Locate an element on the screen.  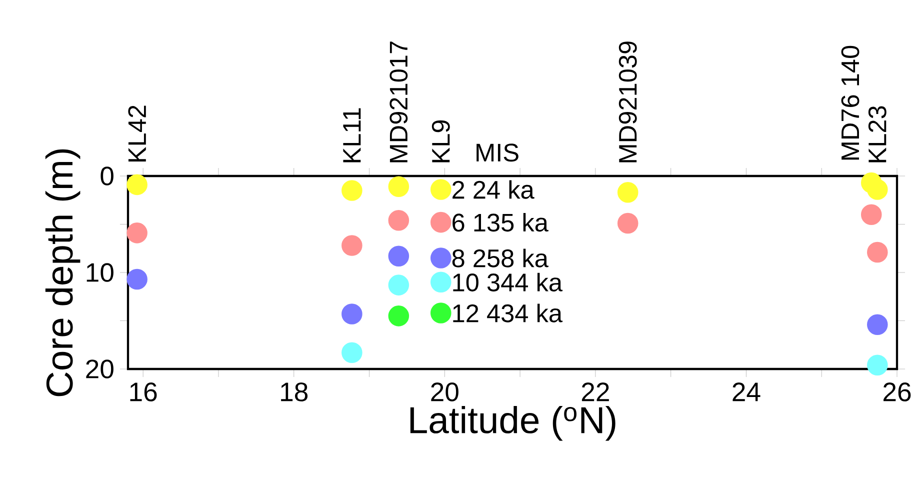
x-tick-label: 24 is located at coordinates (746, 392).